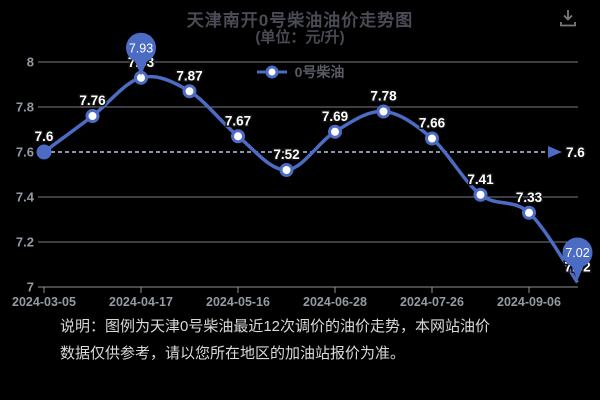 Image resolution: width=600 pixels, height=400 pixels. What do you see at coordinates (577, 272) in the screenshot?
I see `min-price-pin-tail` at bounding box center [577, 272].